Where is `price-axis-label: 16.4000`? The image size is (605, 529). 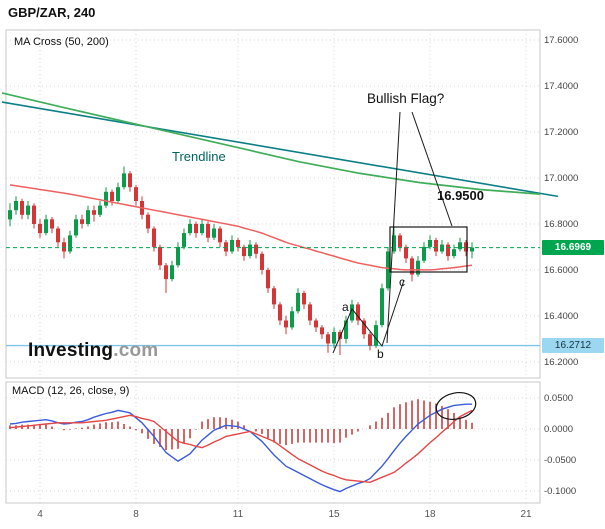 price-axis-label: 16.4000 is located at coordinates (561, 316).